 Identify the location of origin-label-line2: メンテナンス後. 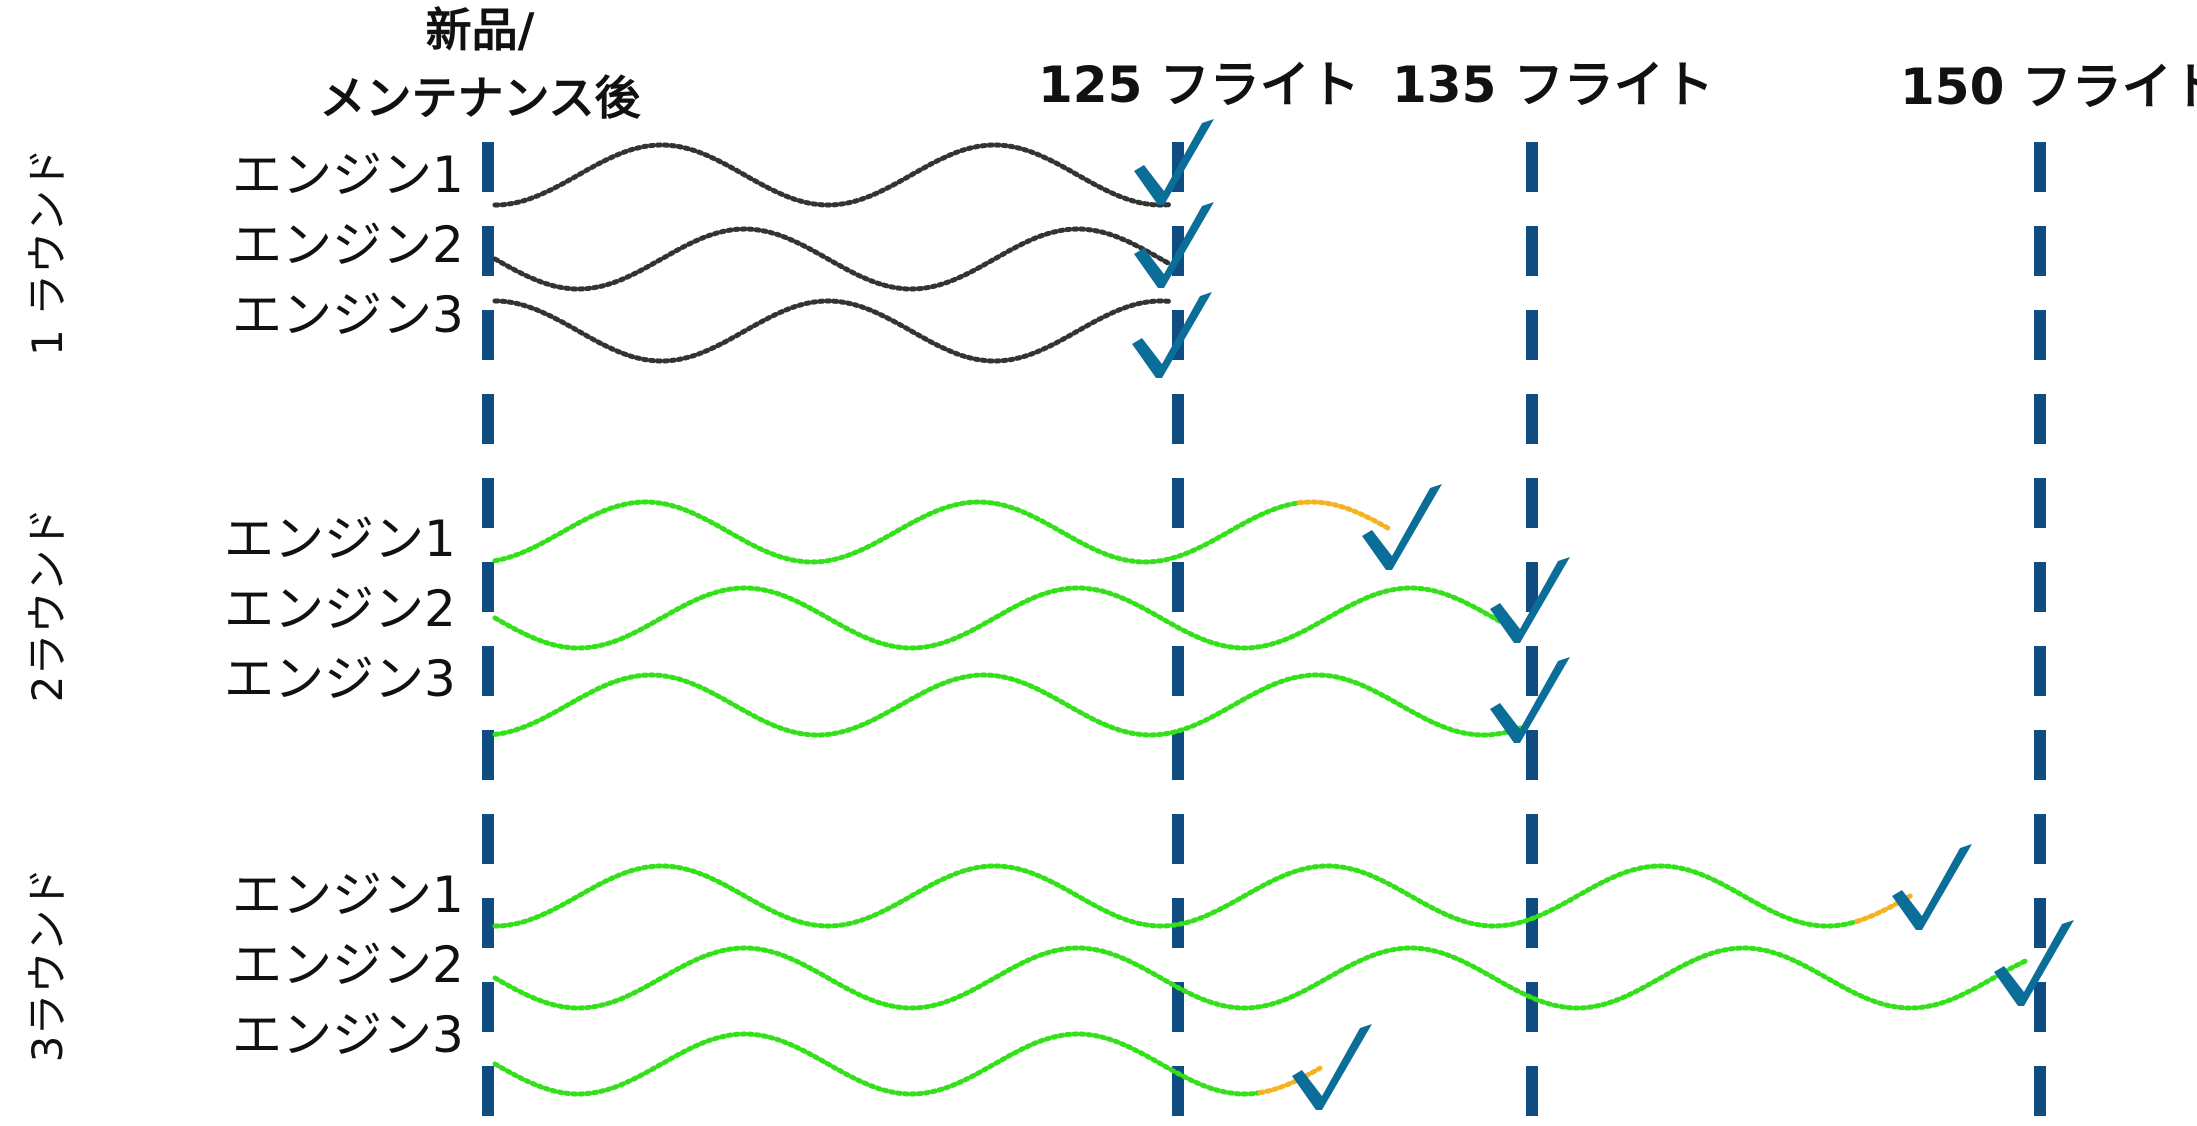
(480, 98).